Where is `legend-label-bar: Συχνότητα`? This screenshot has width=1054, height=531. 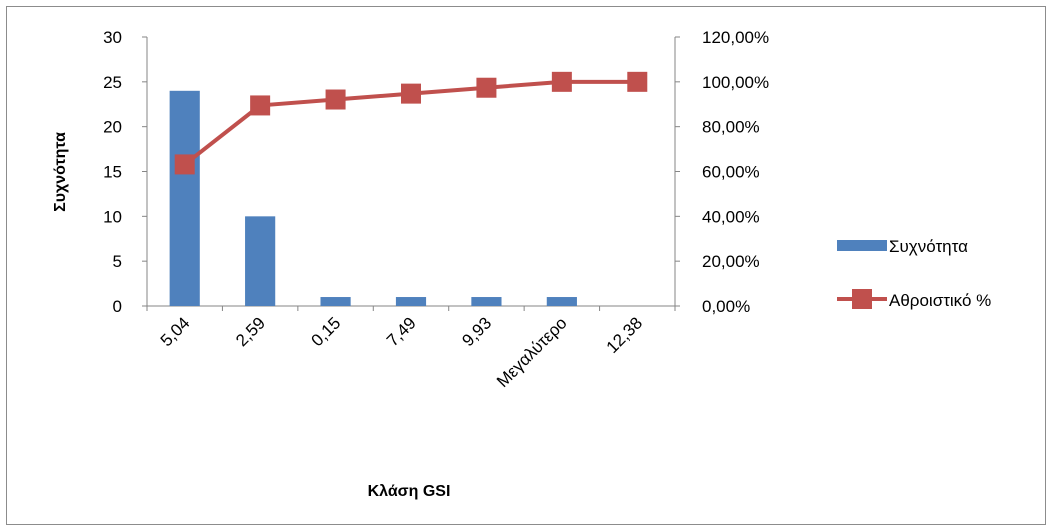
legend-label-bar: Συχνότητα is located at coordinates (928, 246).